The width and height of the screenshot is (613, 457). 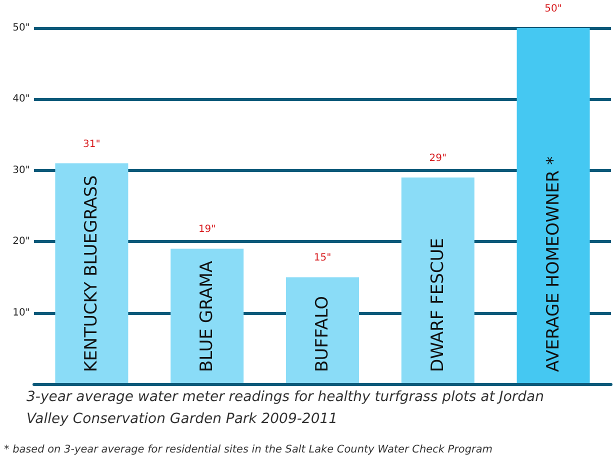 I want to click on data-label: 15", so click(x=323, y=258).